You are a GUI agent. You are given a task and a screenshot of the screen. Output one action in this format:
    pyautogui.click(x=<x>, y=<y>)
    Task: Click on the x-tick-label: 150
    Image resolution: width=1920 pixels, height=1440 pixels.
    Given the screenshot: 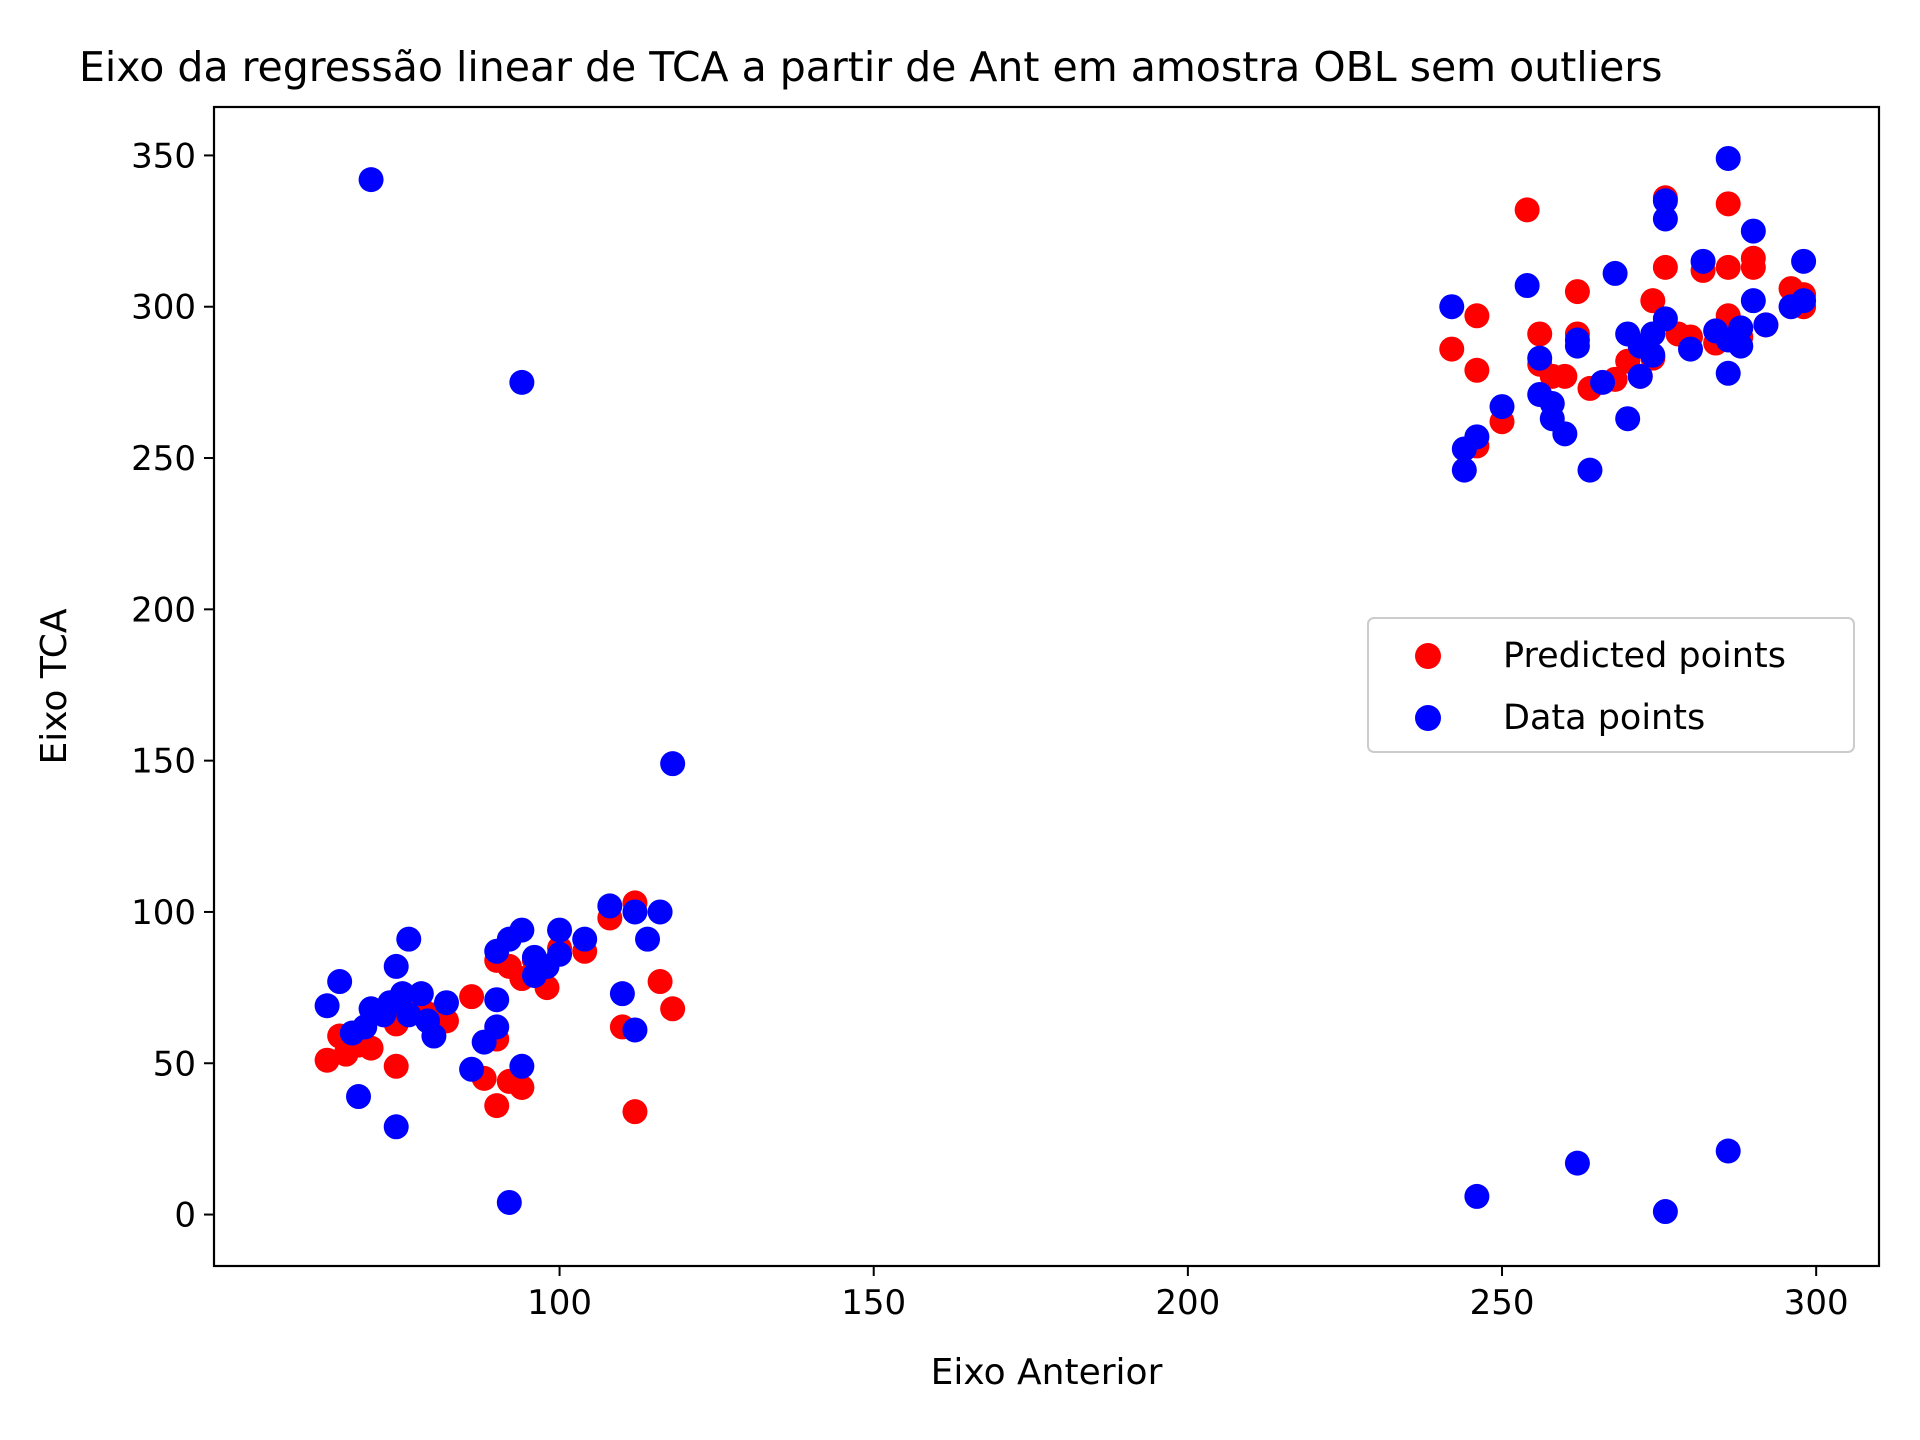 What is the action you would take?
    pyautogui.click(x=873, y=1303)
    